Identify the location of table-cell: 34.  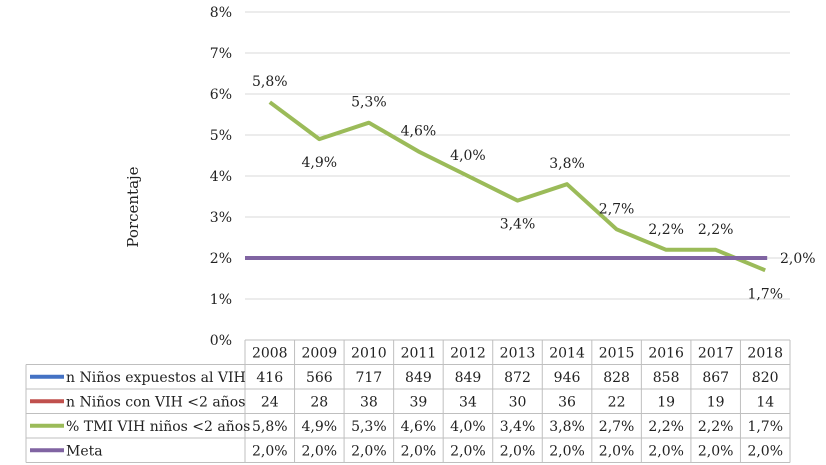
(468, 402).